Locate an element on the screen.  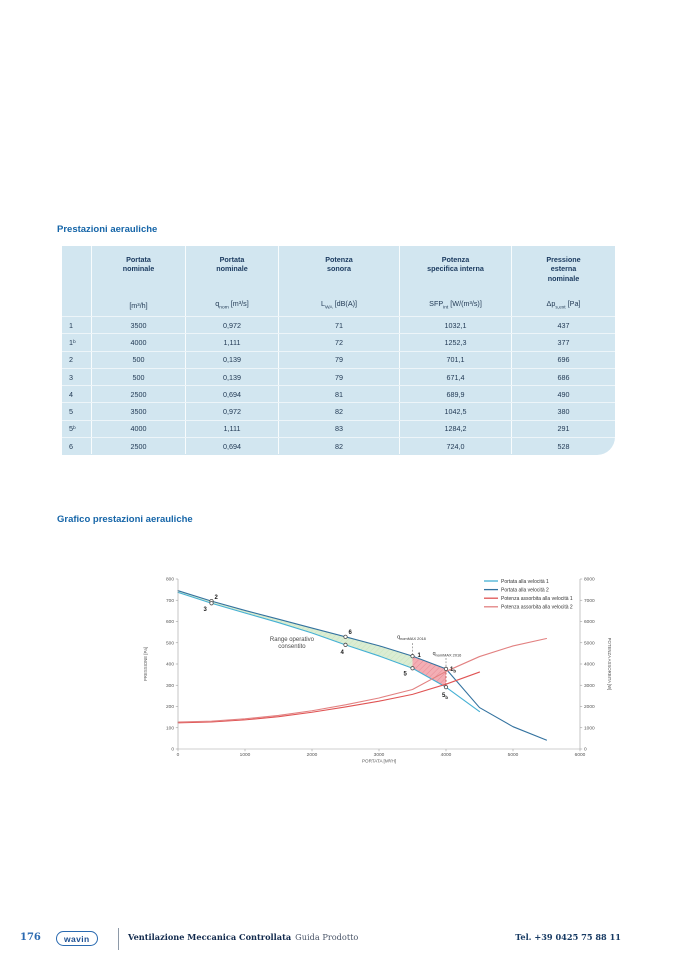
table-cell: 490 is located at coordinates (563, 394).